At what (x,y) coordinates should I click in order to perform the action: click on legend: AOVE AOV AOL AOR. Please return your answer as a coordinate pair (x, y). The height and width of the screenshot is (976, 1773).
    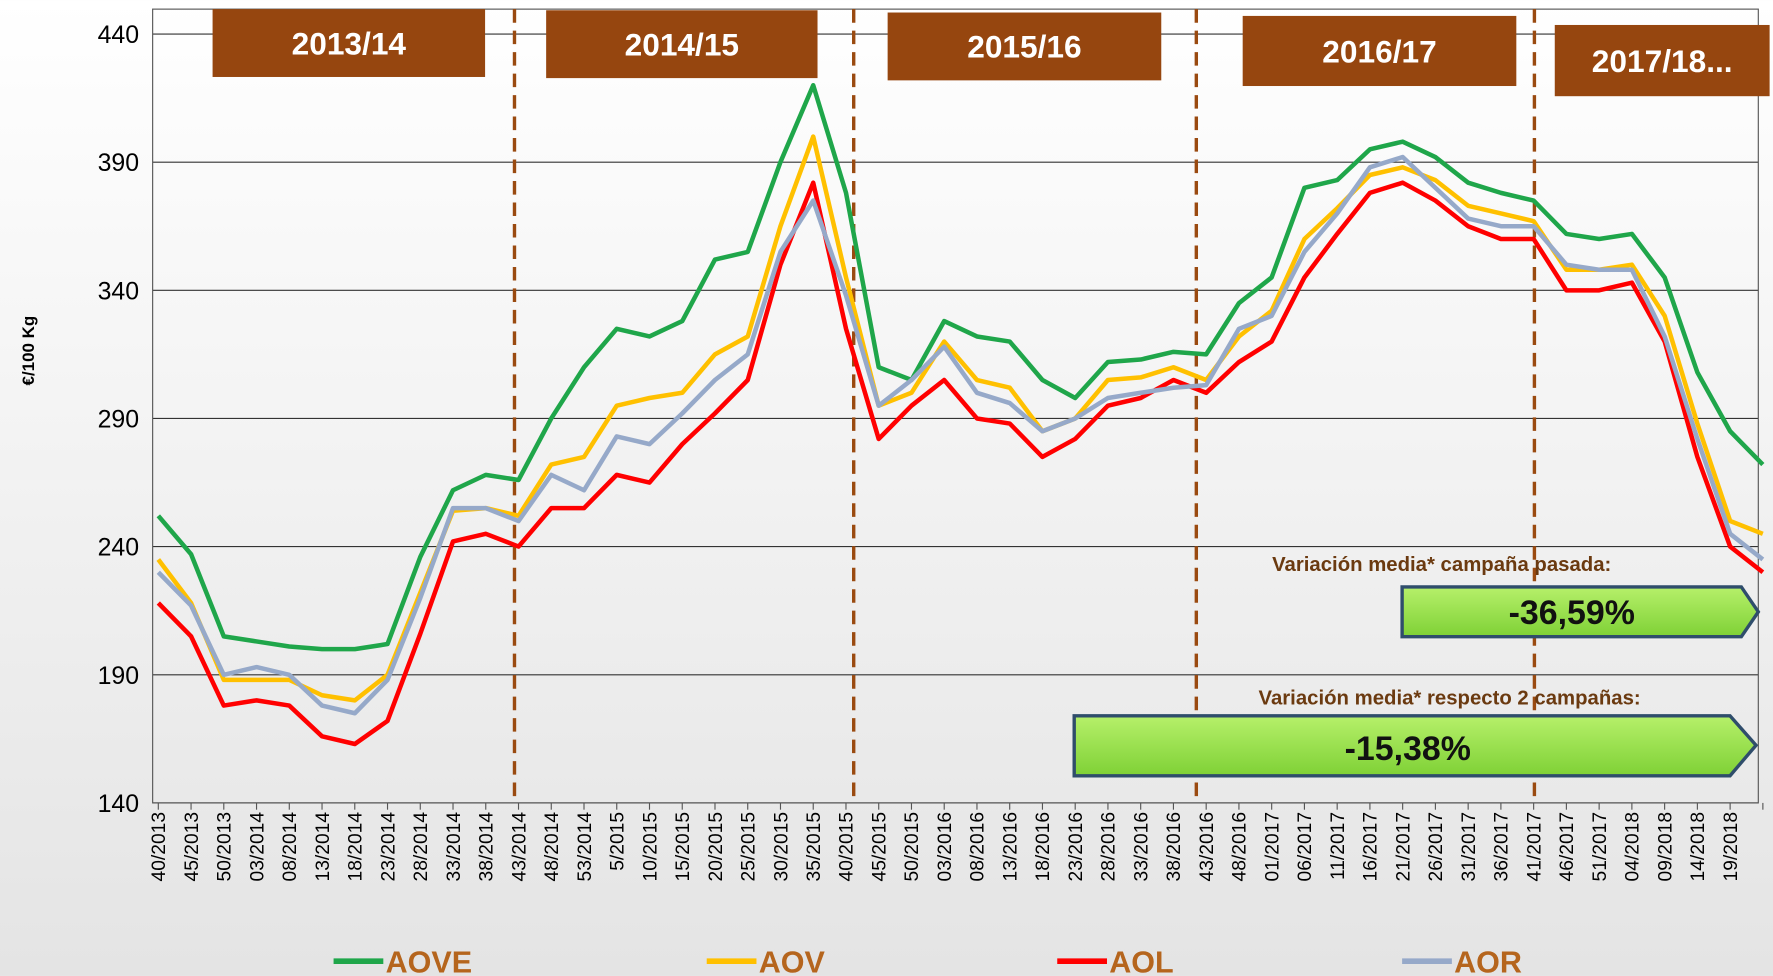
    Looking at the image, I should click on (927, 961).